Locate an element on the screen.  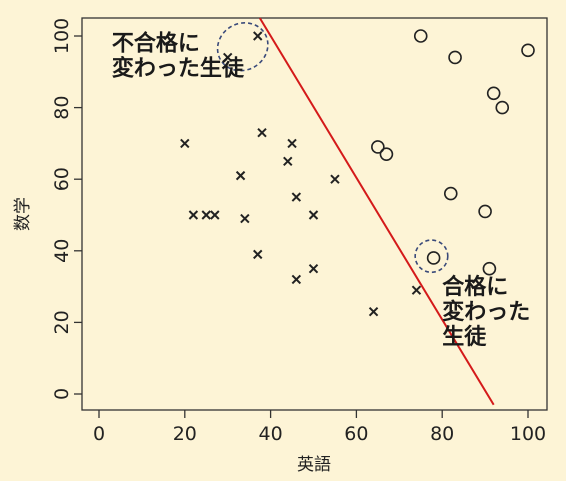
y-tick-label: 100 is located at coordinates (62, 36).